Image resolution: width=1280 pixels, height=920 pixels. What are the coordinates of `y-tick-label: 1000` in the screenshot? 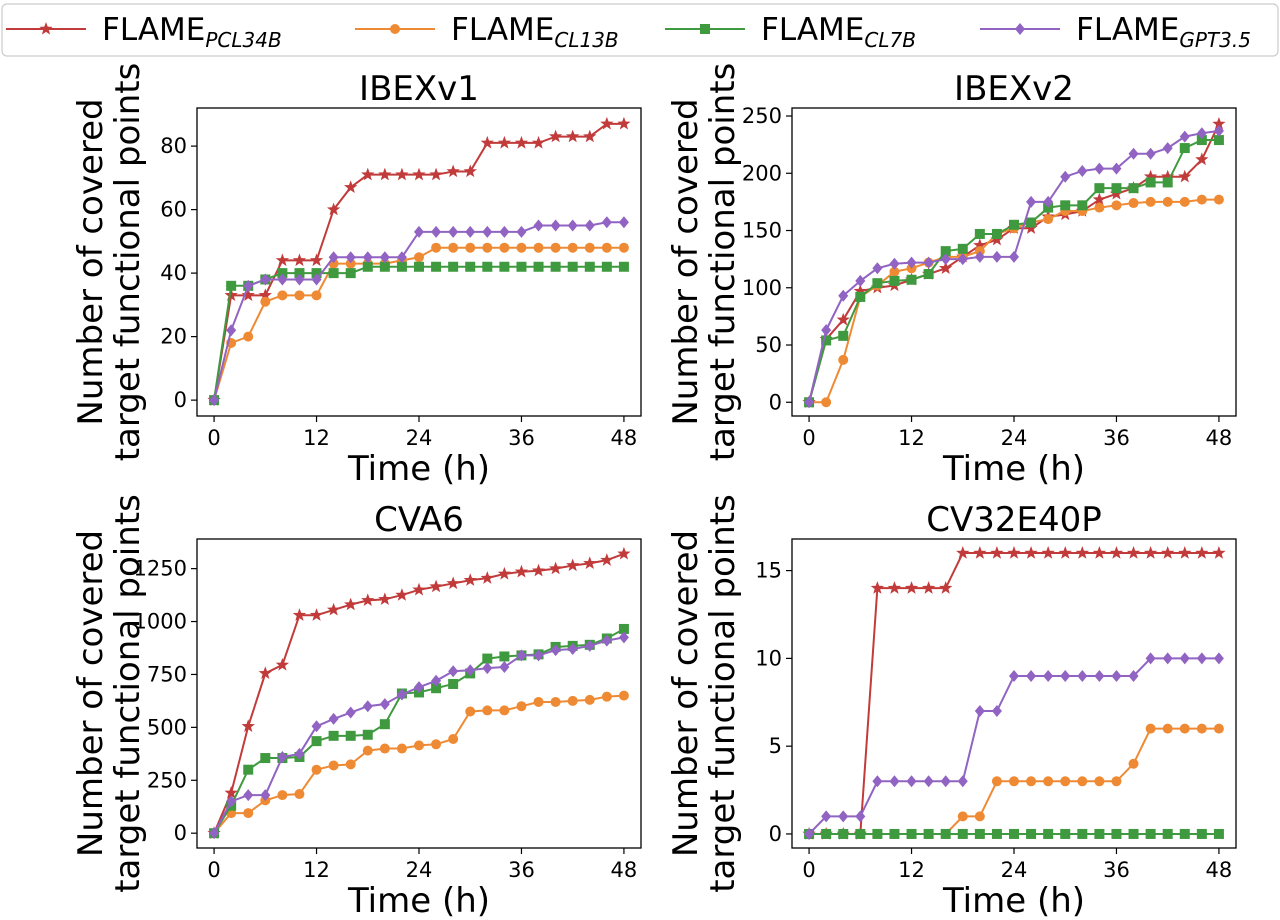 It's located at (160, 622).